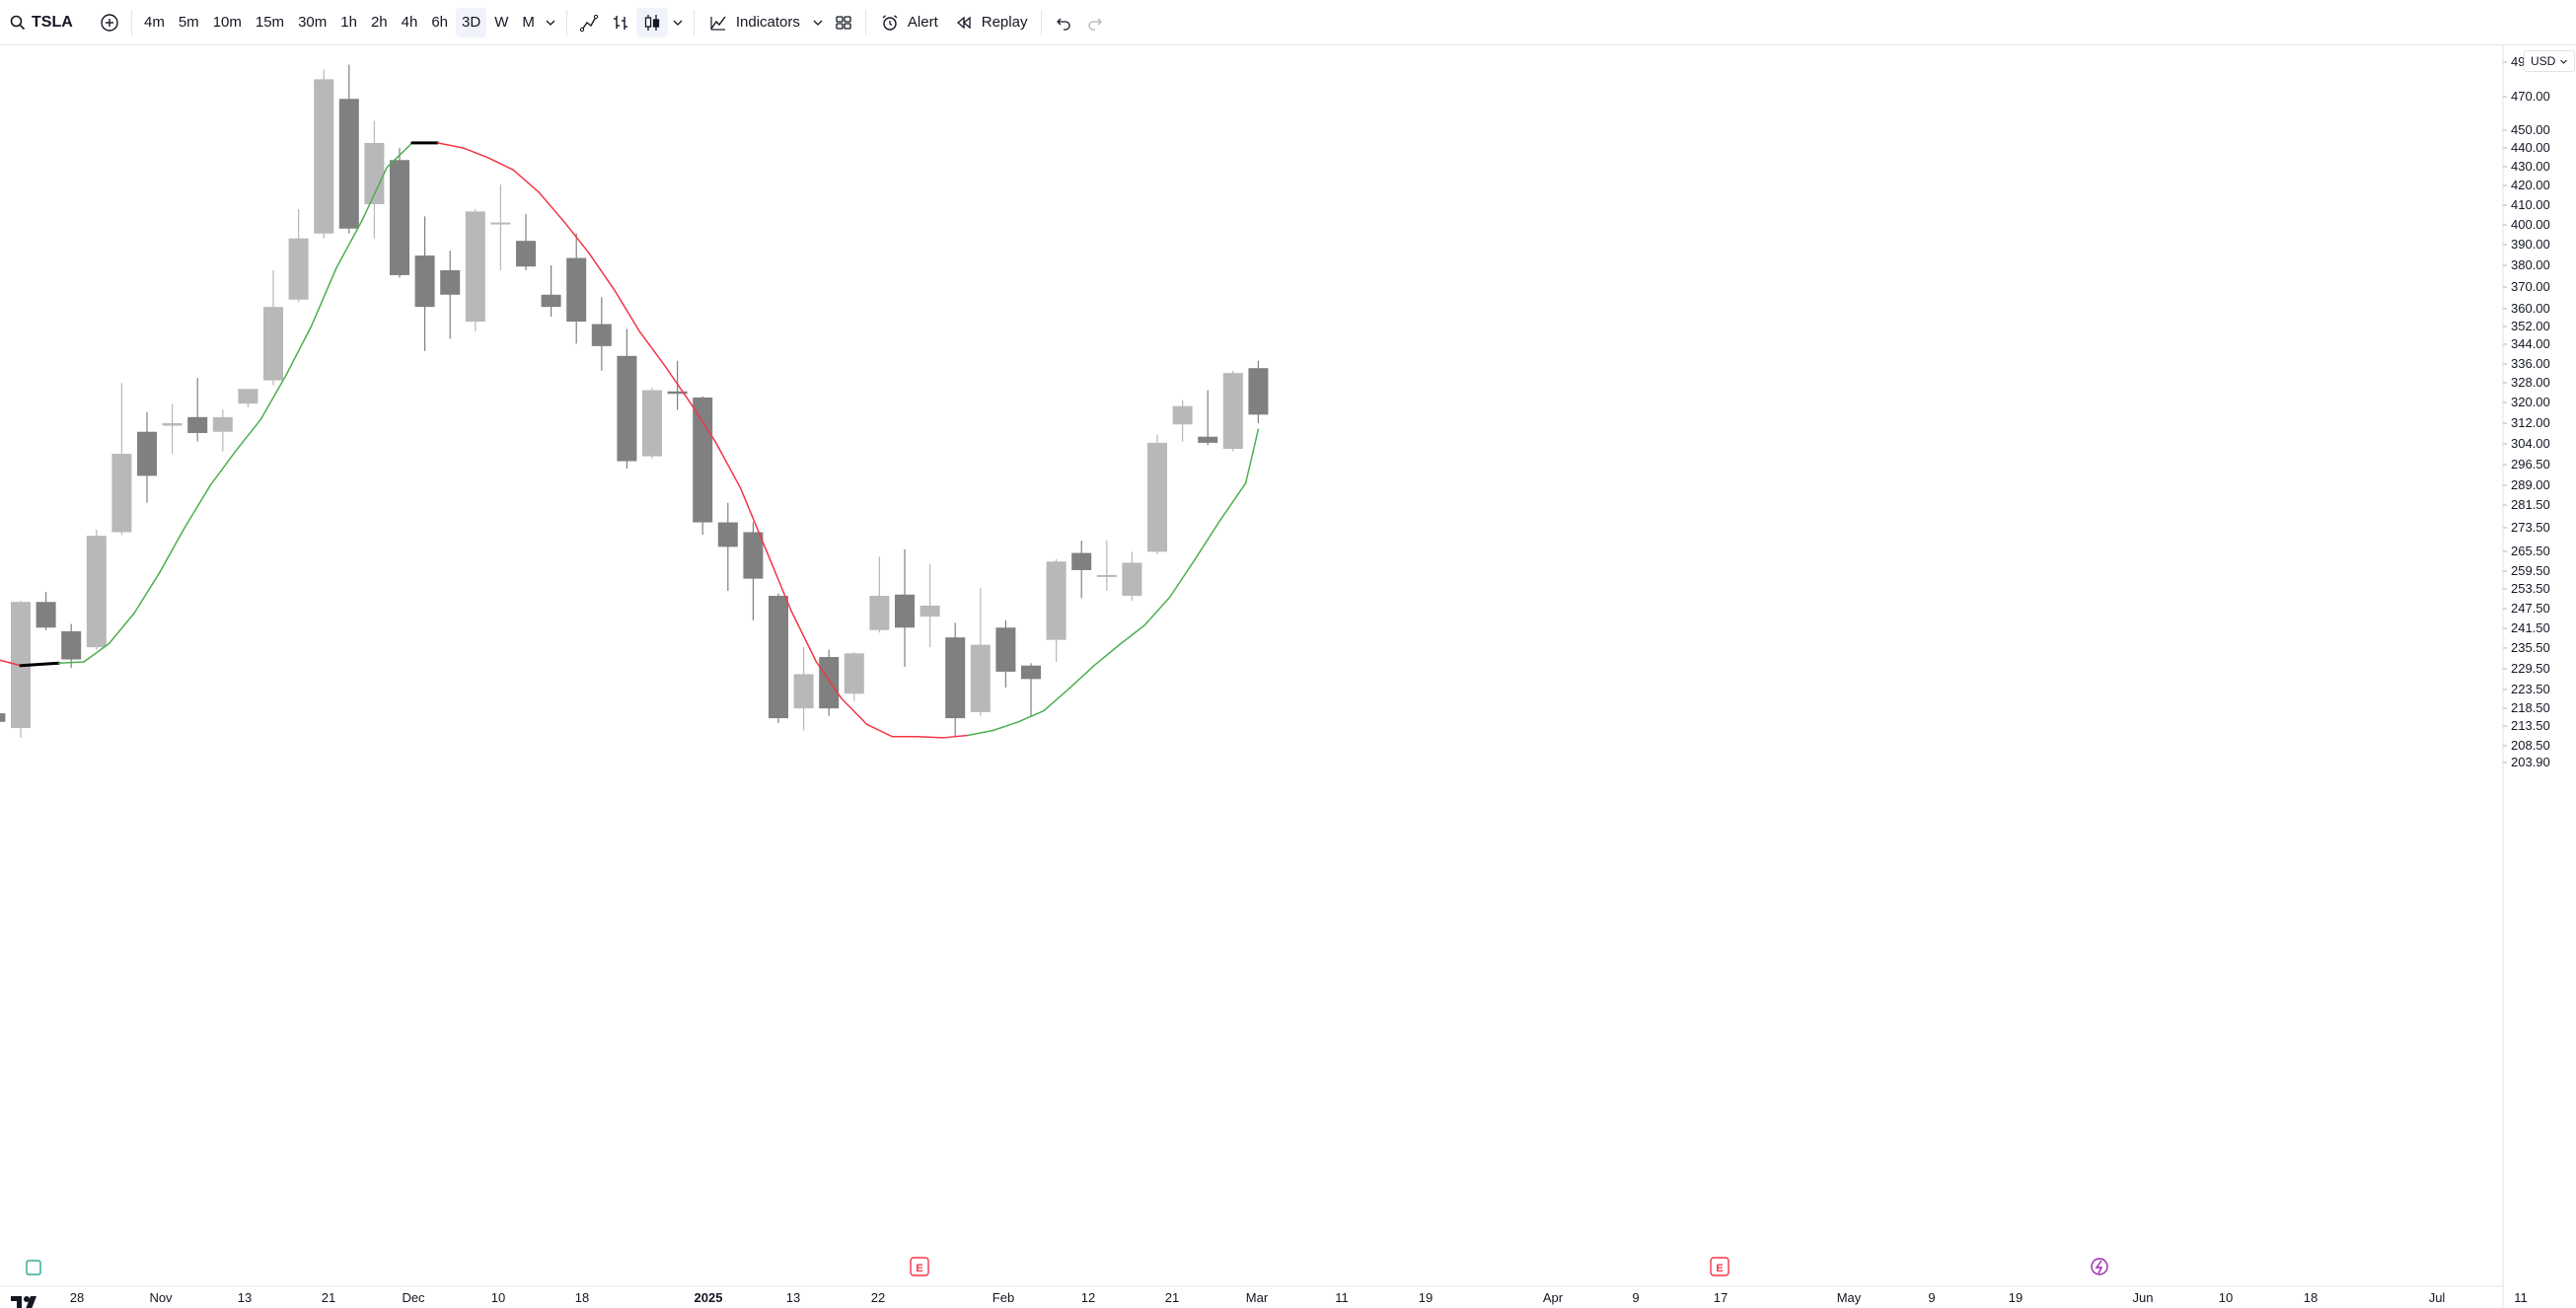 The width and height of the screenshot is (2576, 1308). I want to click on layout-button, so click(843, 22).